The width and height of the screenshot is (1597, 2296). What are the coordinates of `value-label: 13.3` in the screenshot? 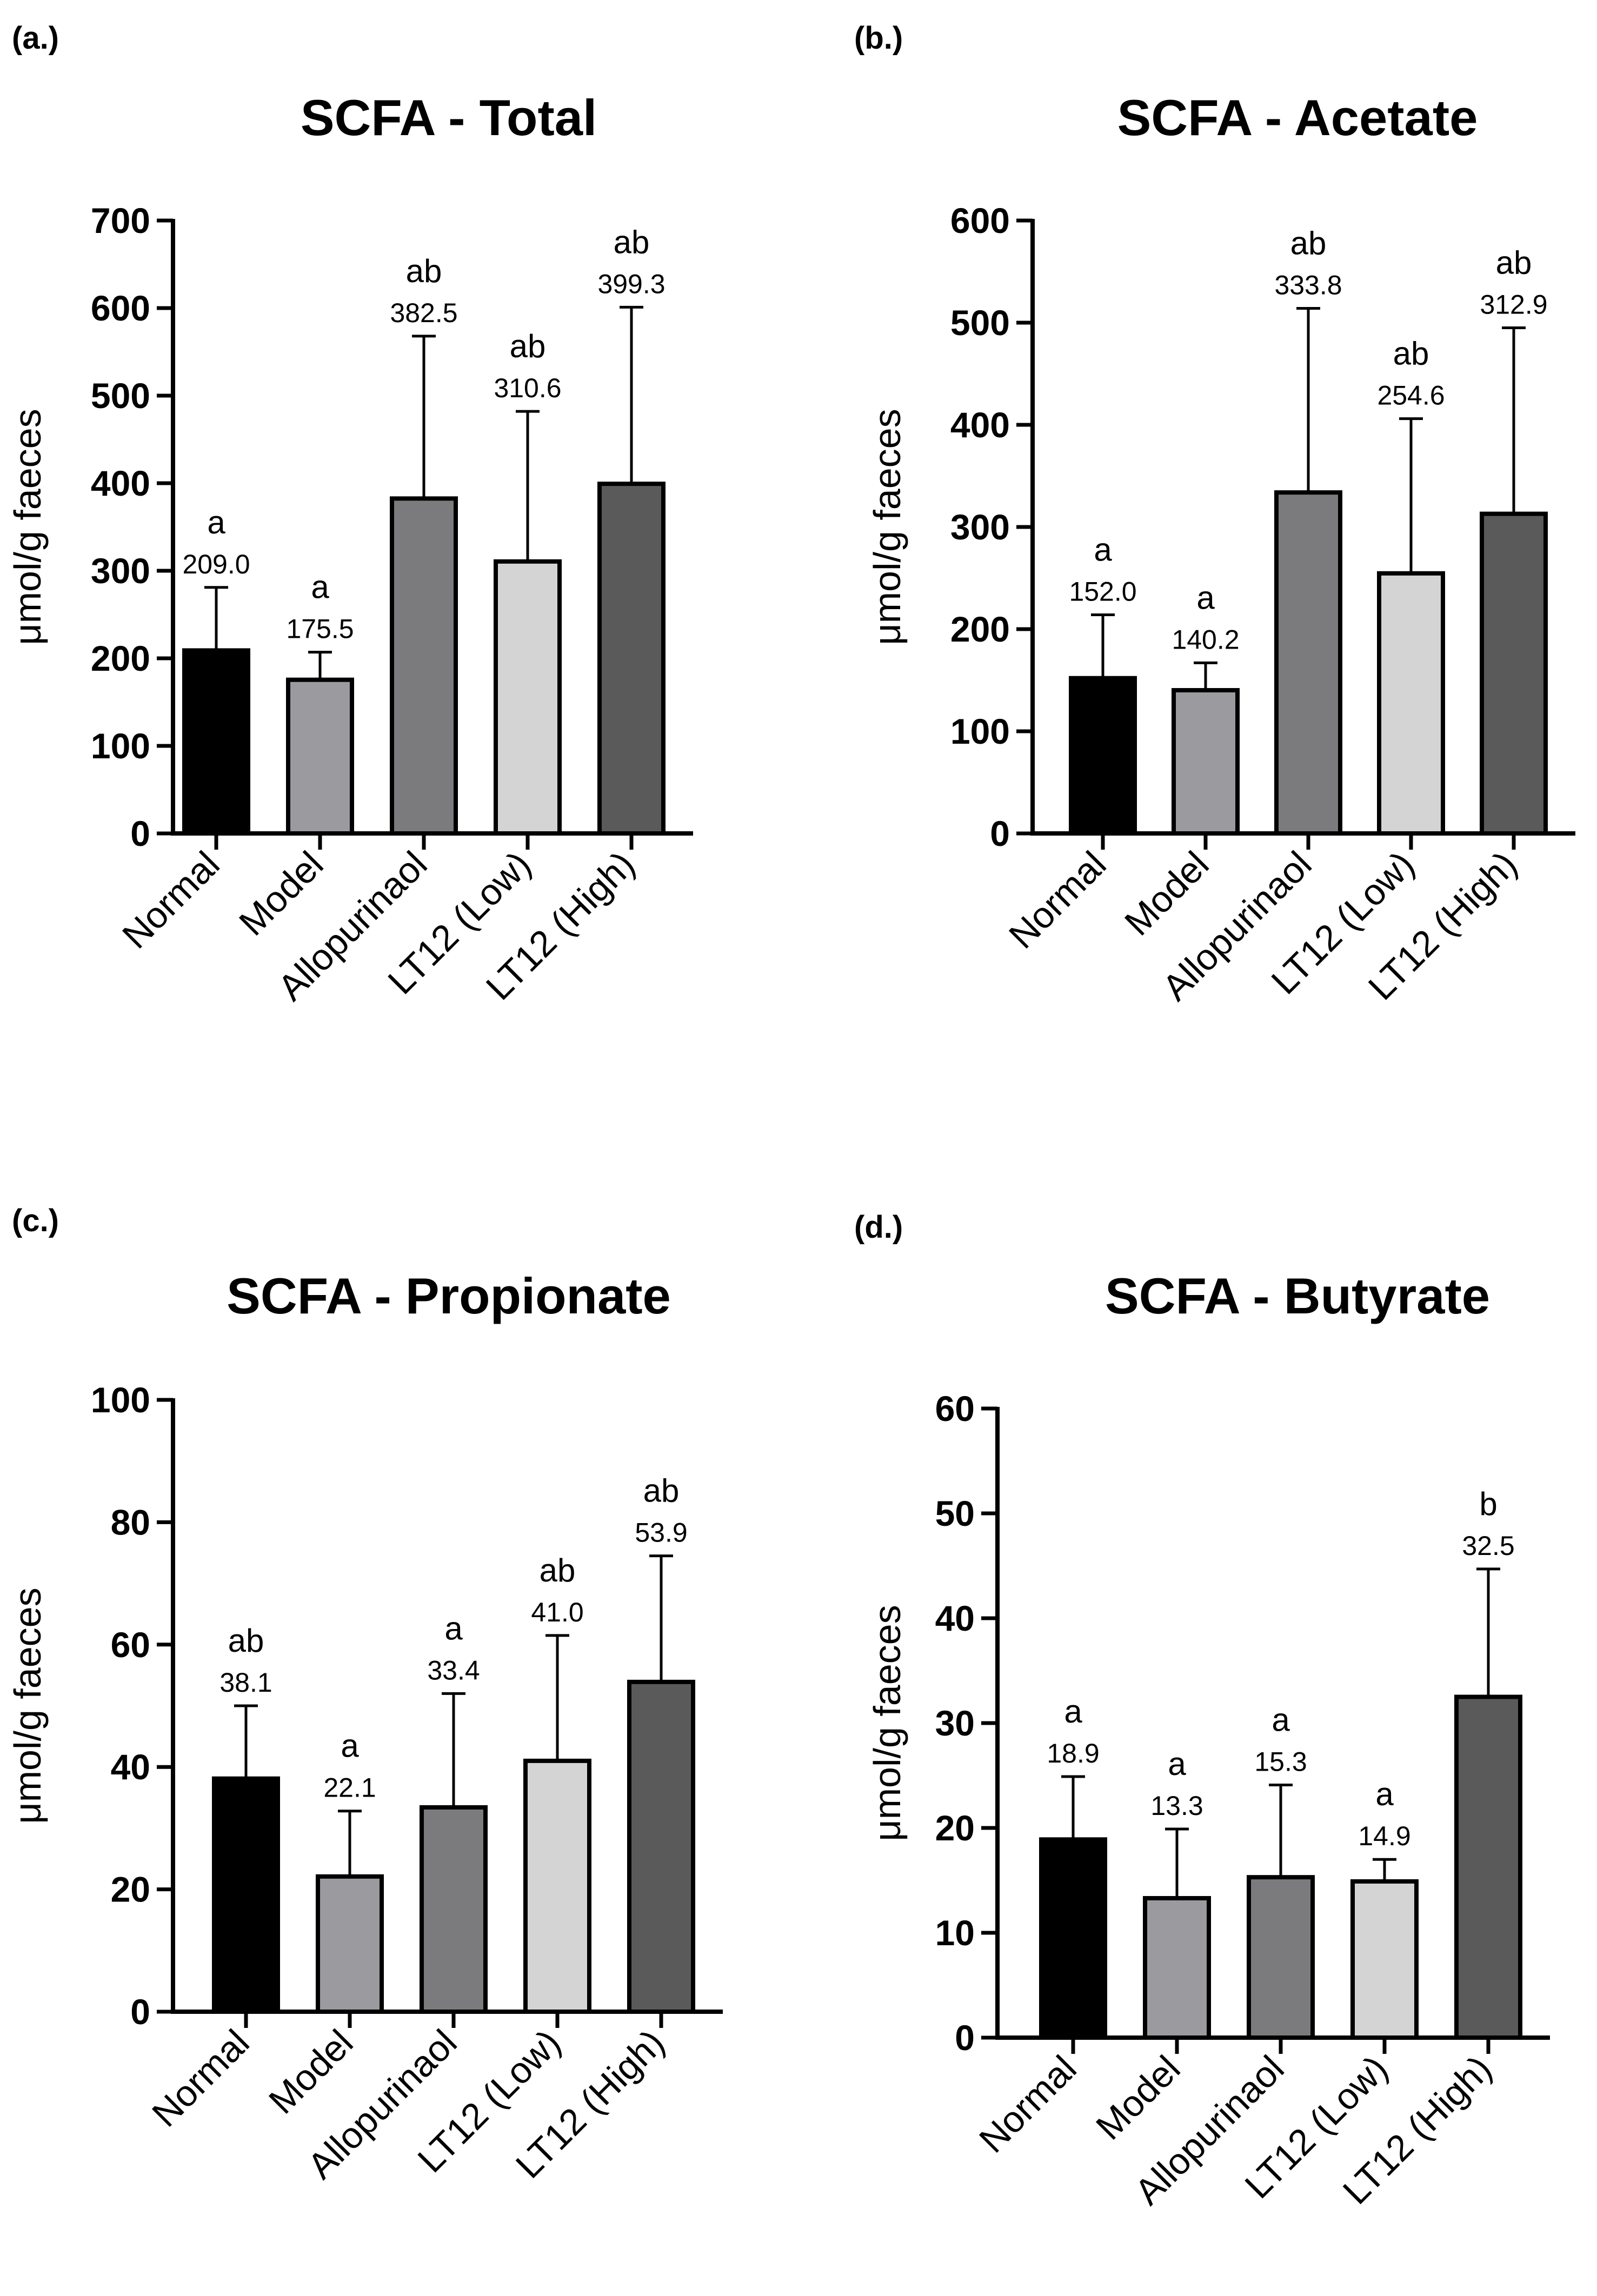 It's located at (1177, 1806).